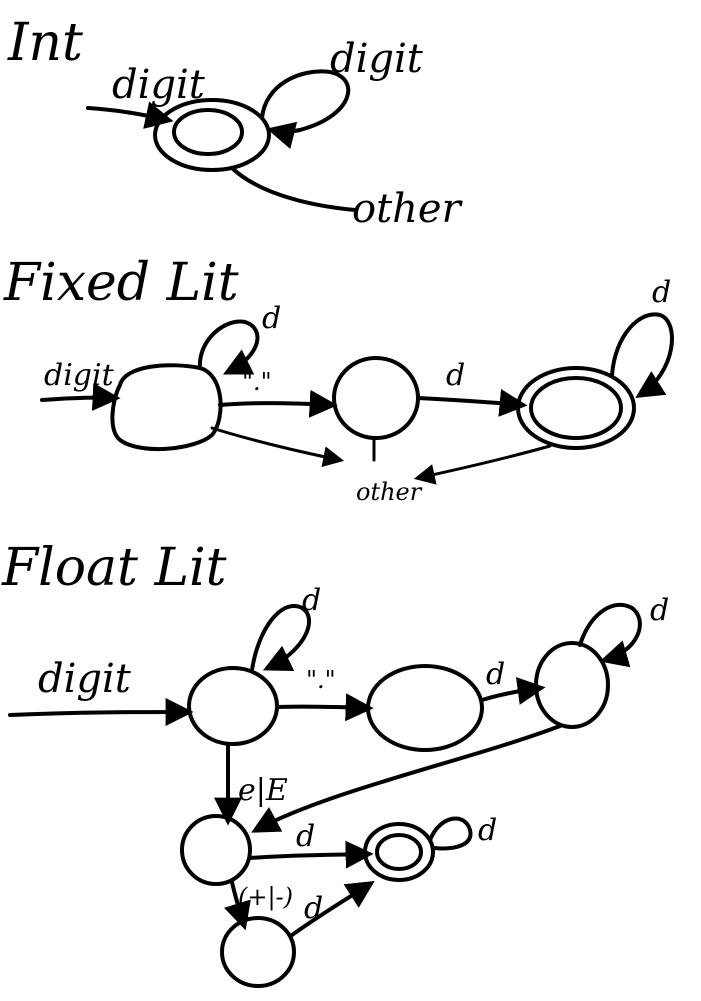 Image resolution: width=701 pixels, height=1001 pixels. Describe the element at coordinates (280, 638) in the screenshot. I see `float-state-0-loop` at that location.